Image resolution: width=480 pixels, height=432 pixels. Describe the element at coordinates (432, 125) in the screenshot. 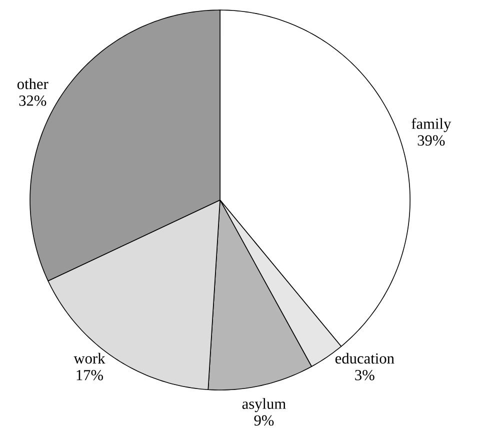

I see `slice-label: family` at that location.